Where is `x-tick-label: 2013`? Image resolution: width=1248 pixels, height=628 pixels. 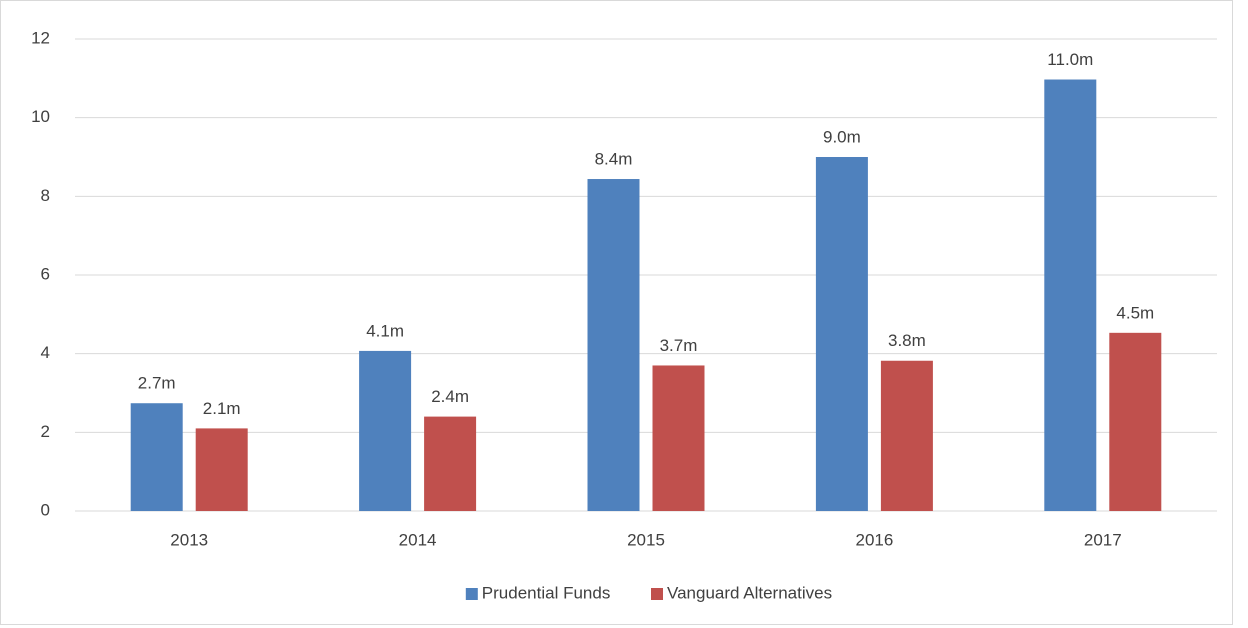
x-tick-label: 2013 is located at coordinates (189, 539).